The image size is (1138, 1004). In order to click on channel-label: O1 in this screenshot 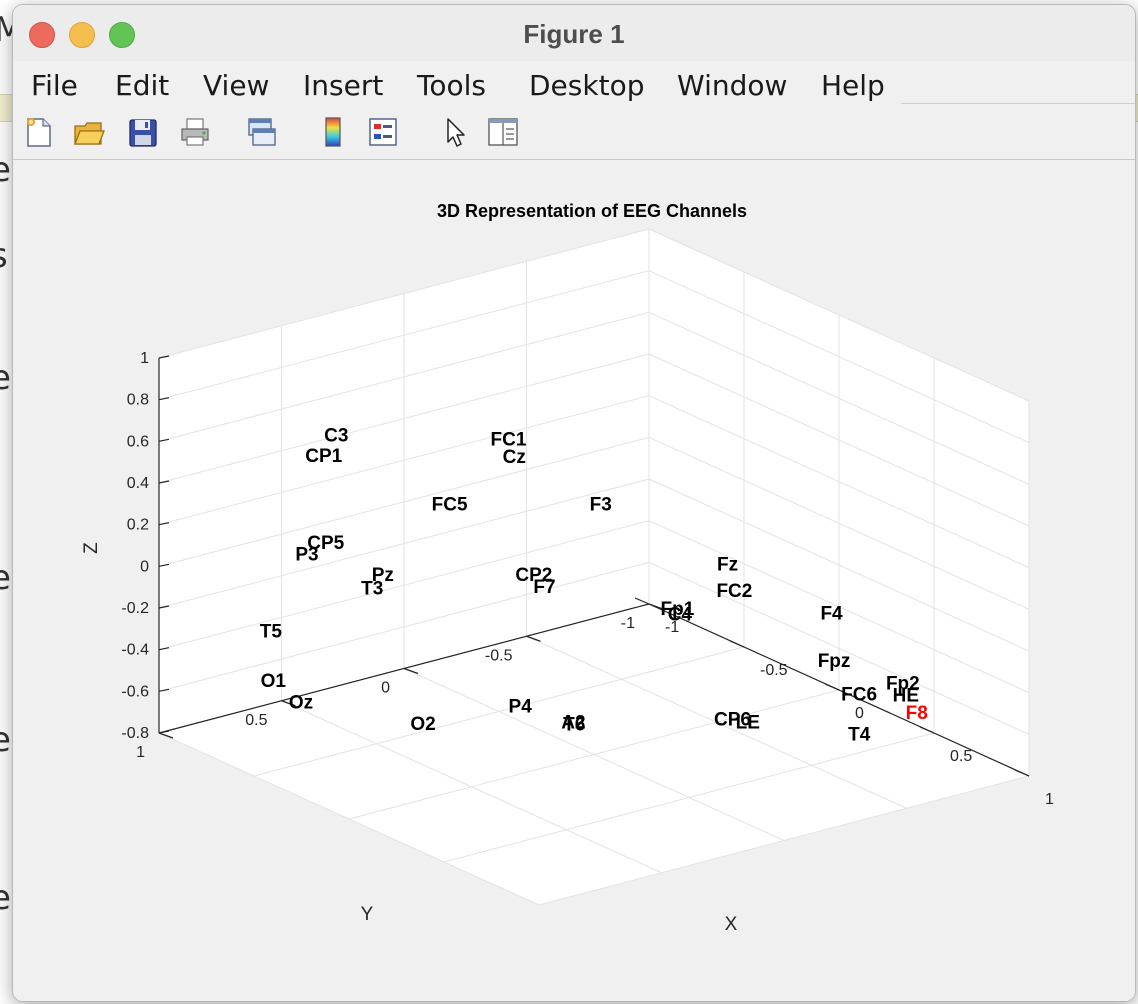, I will do `click(274, 681)`.